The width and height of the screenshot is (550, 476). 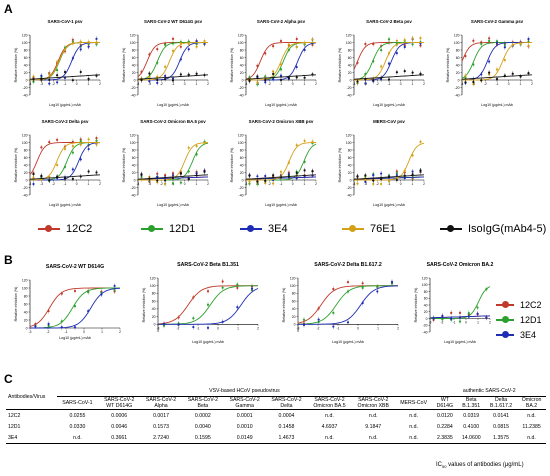 I want to click on chart-title: MERS-CoV psv, so click(x=389, y=121).